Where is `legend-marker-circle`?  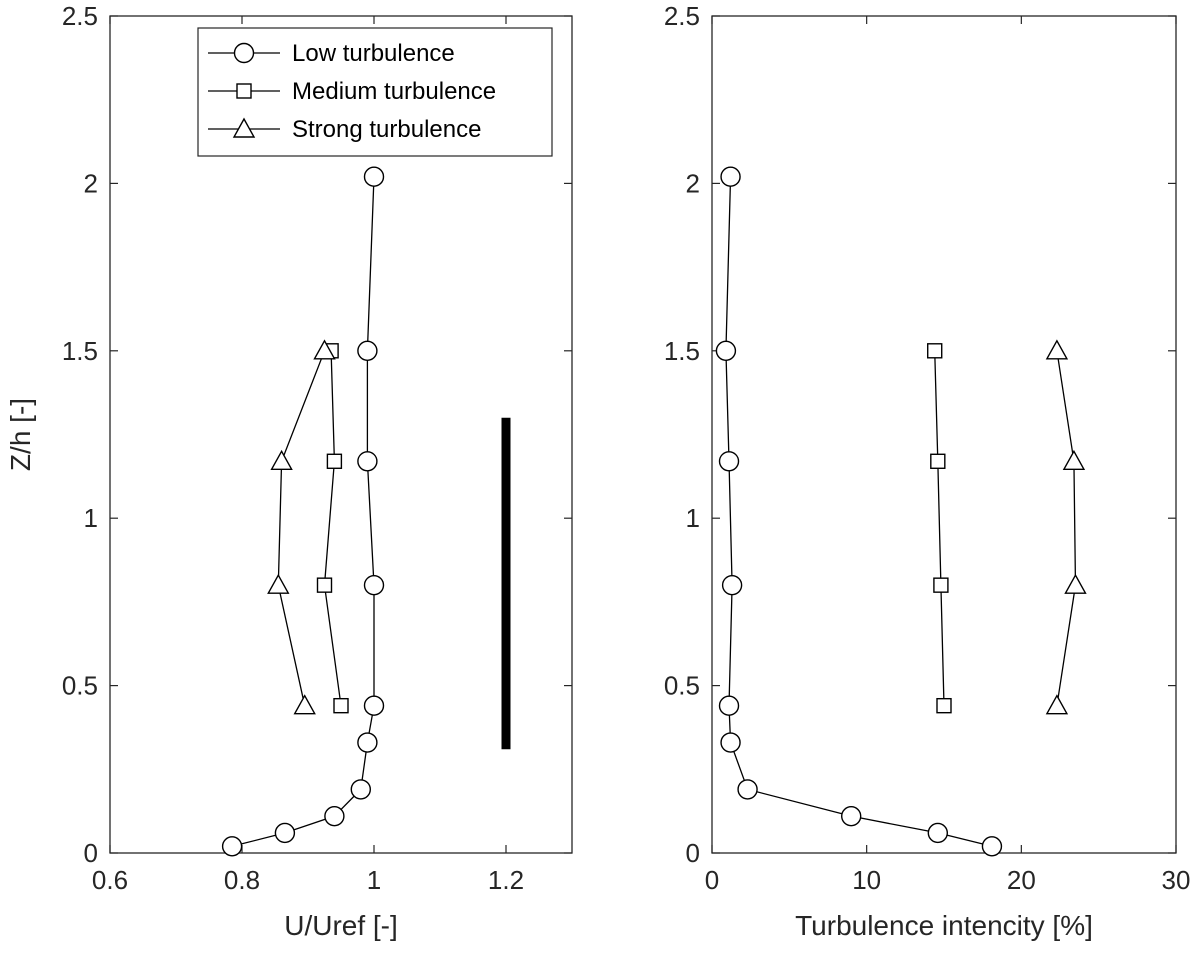 legend-marker-circle is located at coordinates (244, 53).